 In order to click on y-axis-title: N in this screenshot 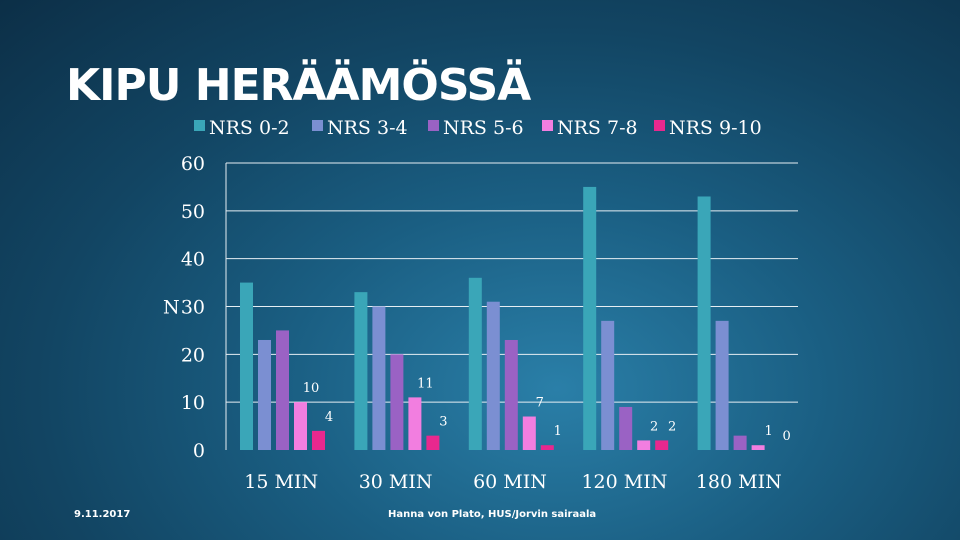, I will do `click(171, 308)`.